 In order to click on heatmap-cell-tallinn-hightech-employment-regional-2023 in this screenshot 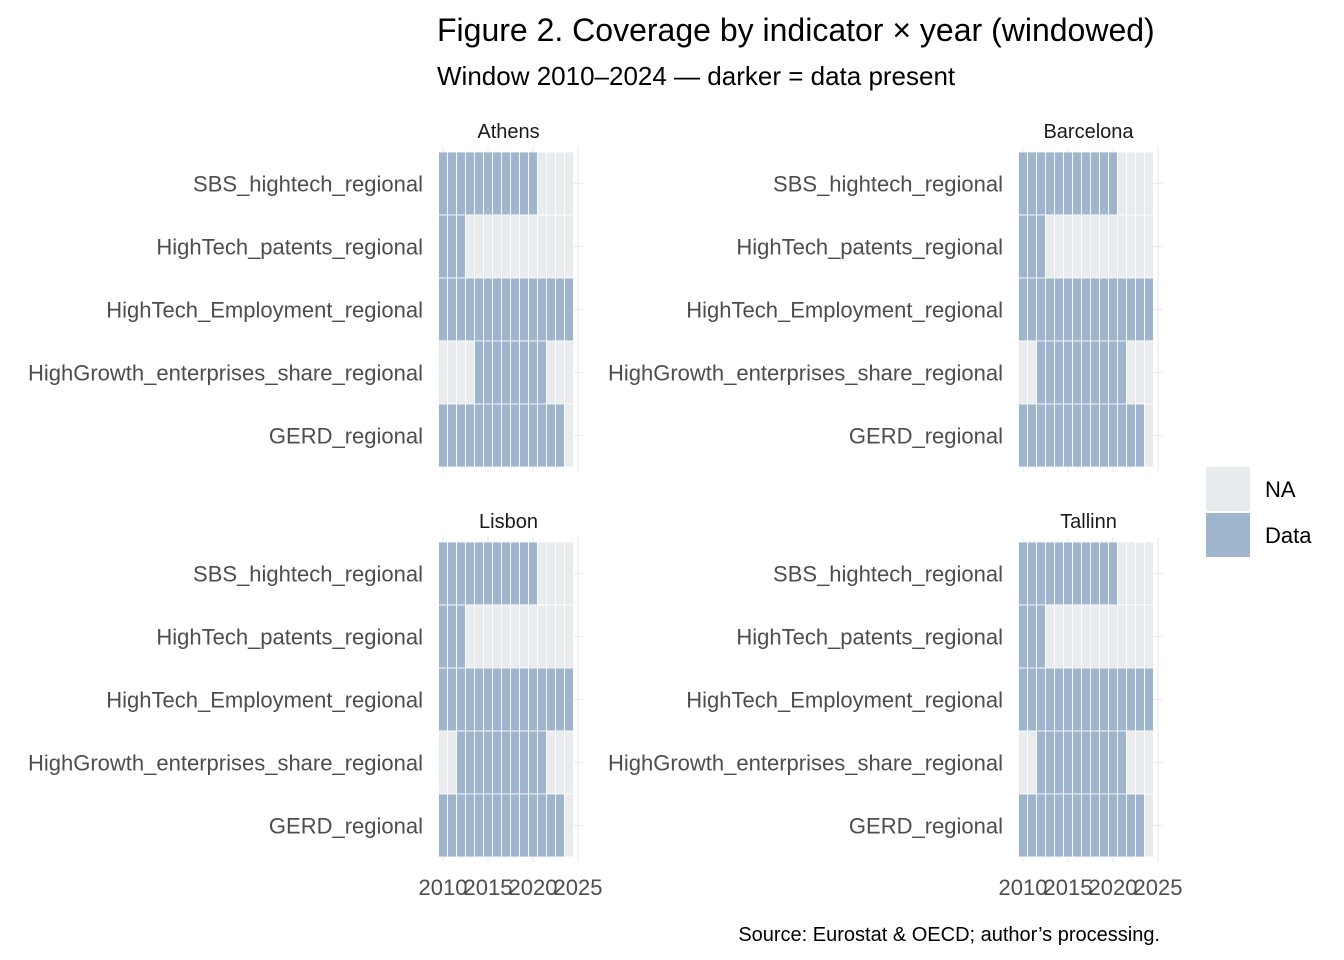, I will do `click(1140, 699)`.